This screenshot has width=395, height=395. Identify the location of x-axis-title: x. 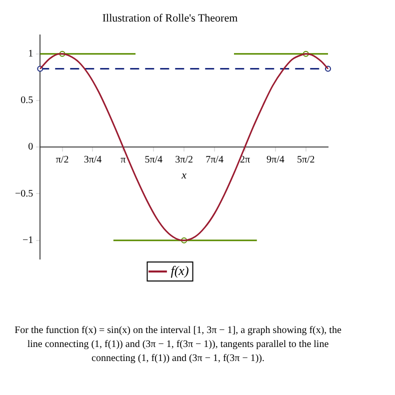
(183, 176).